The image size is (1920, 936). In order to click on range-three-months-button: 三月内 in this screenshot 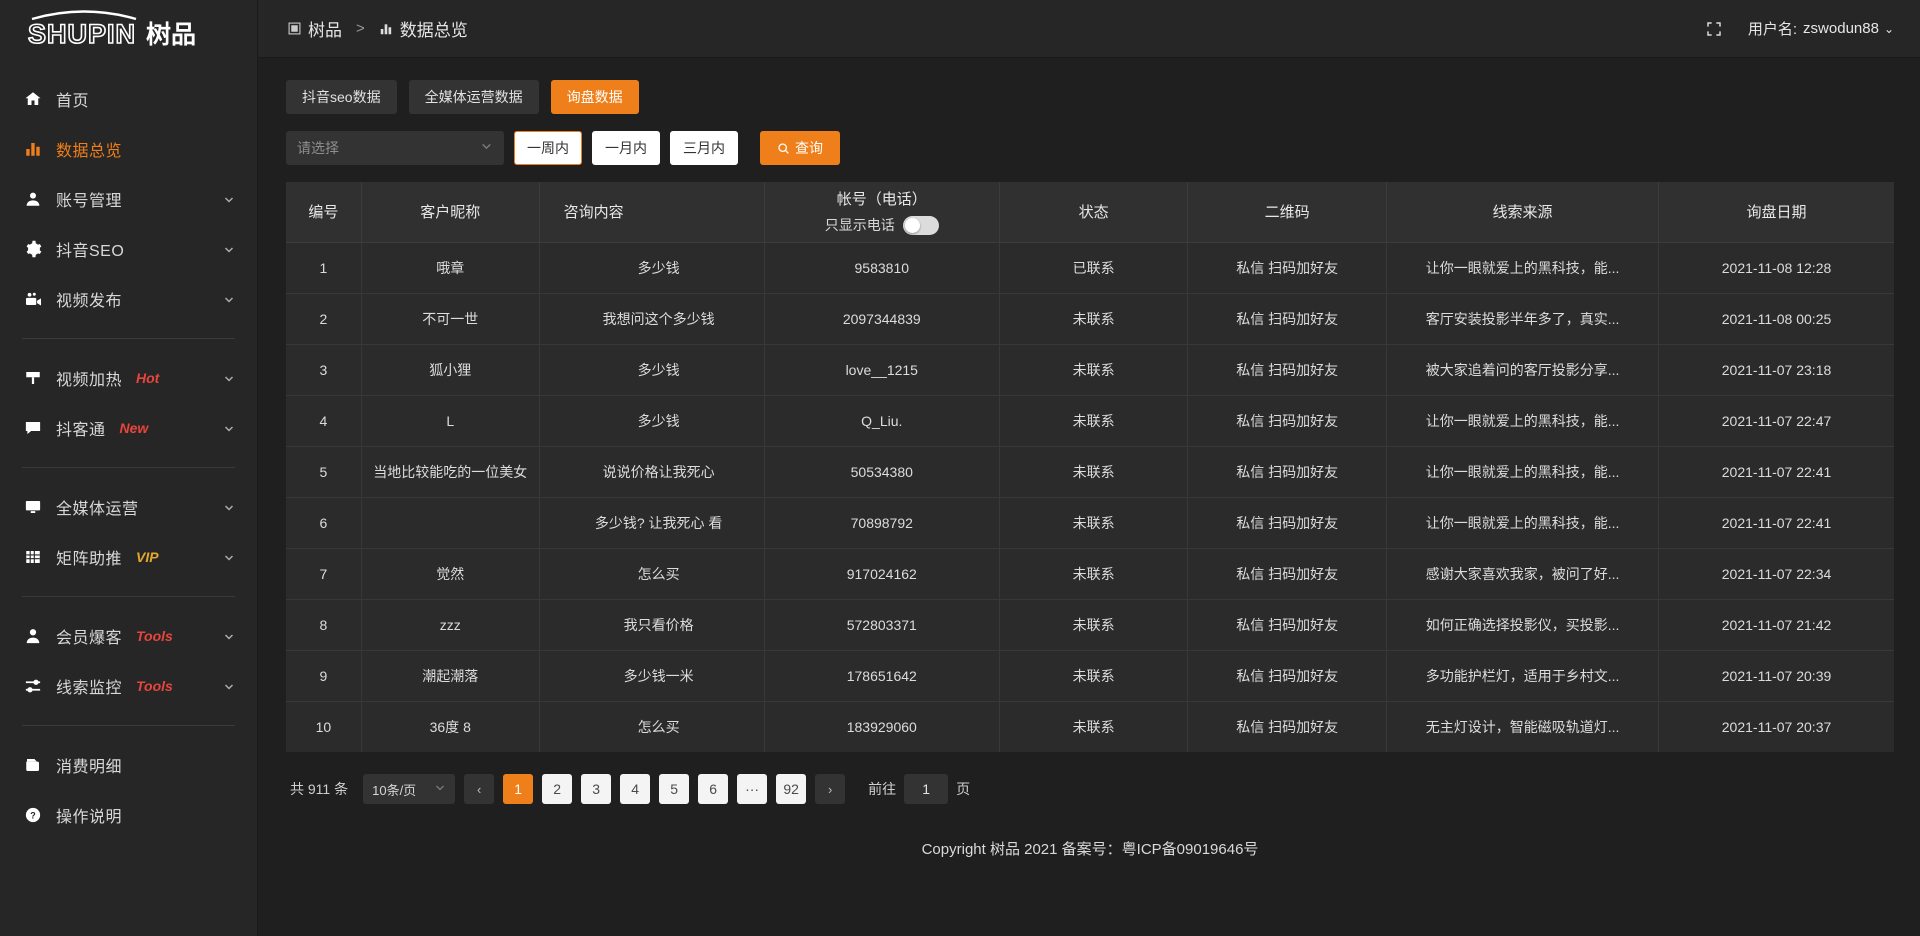, I will do `click(704, 148)`.